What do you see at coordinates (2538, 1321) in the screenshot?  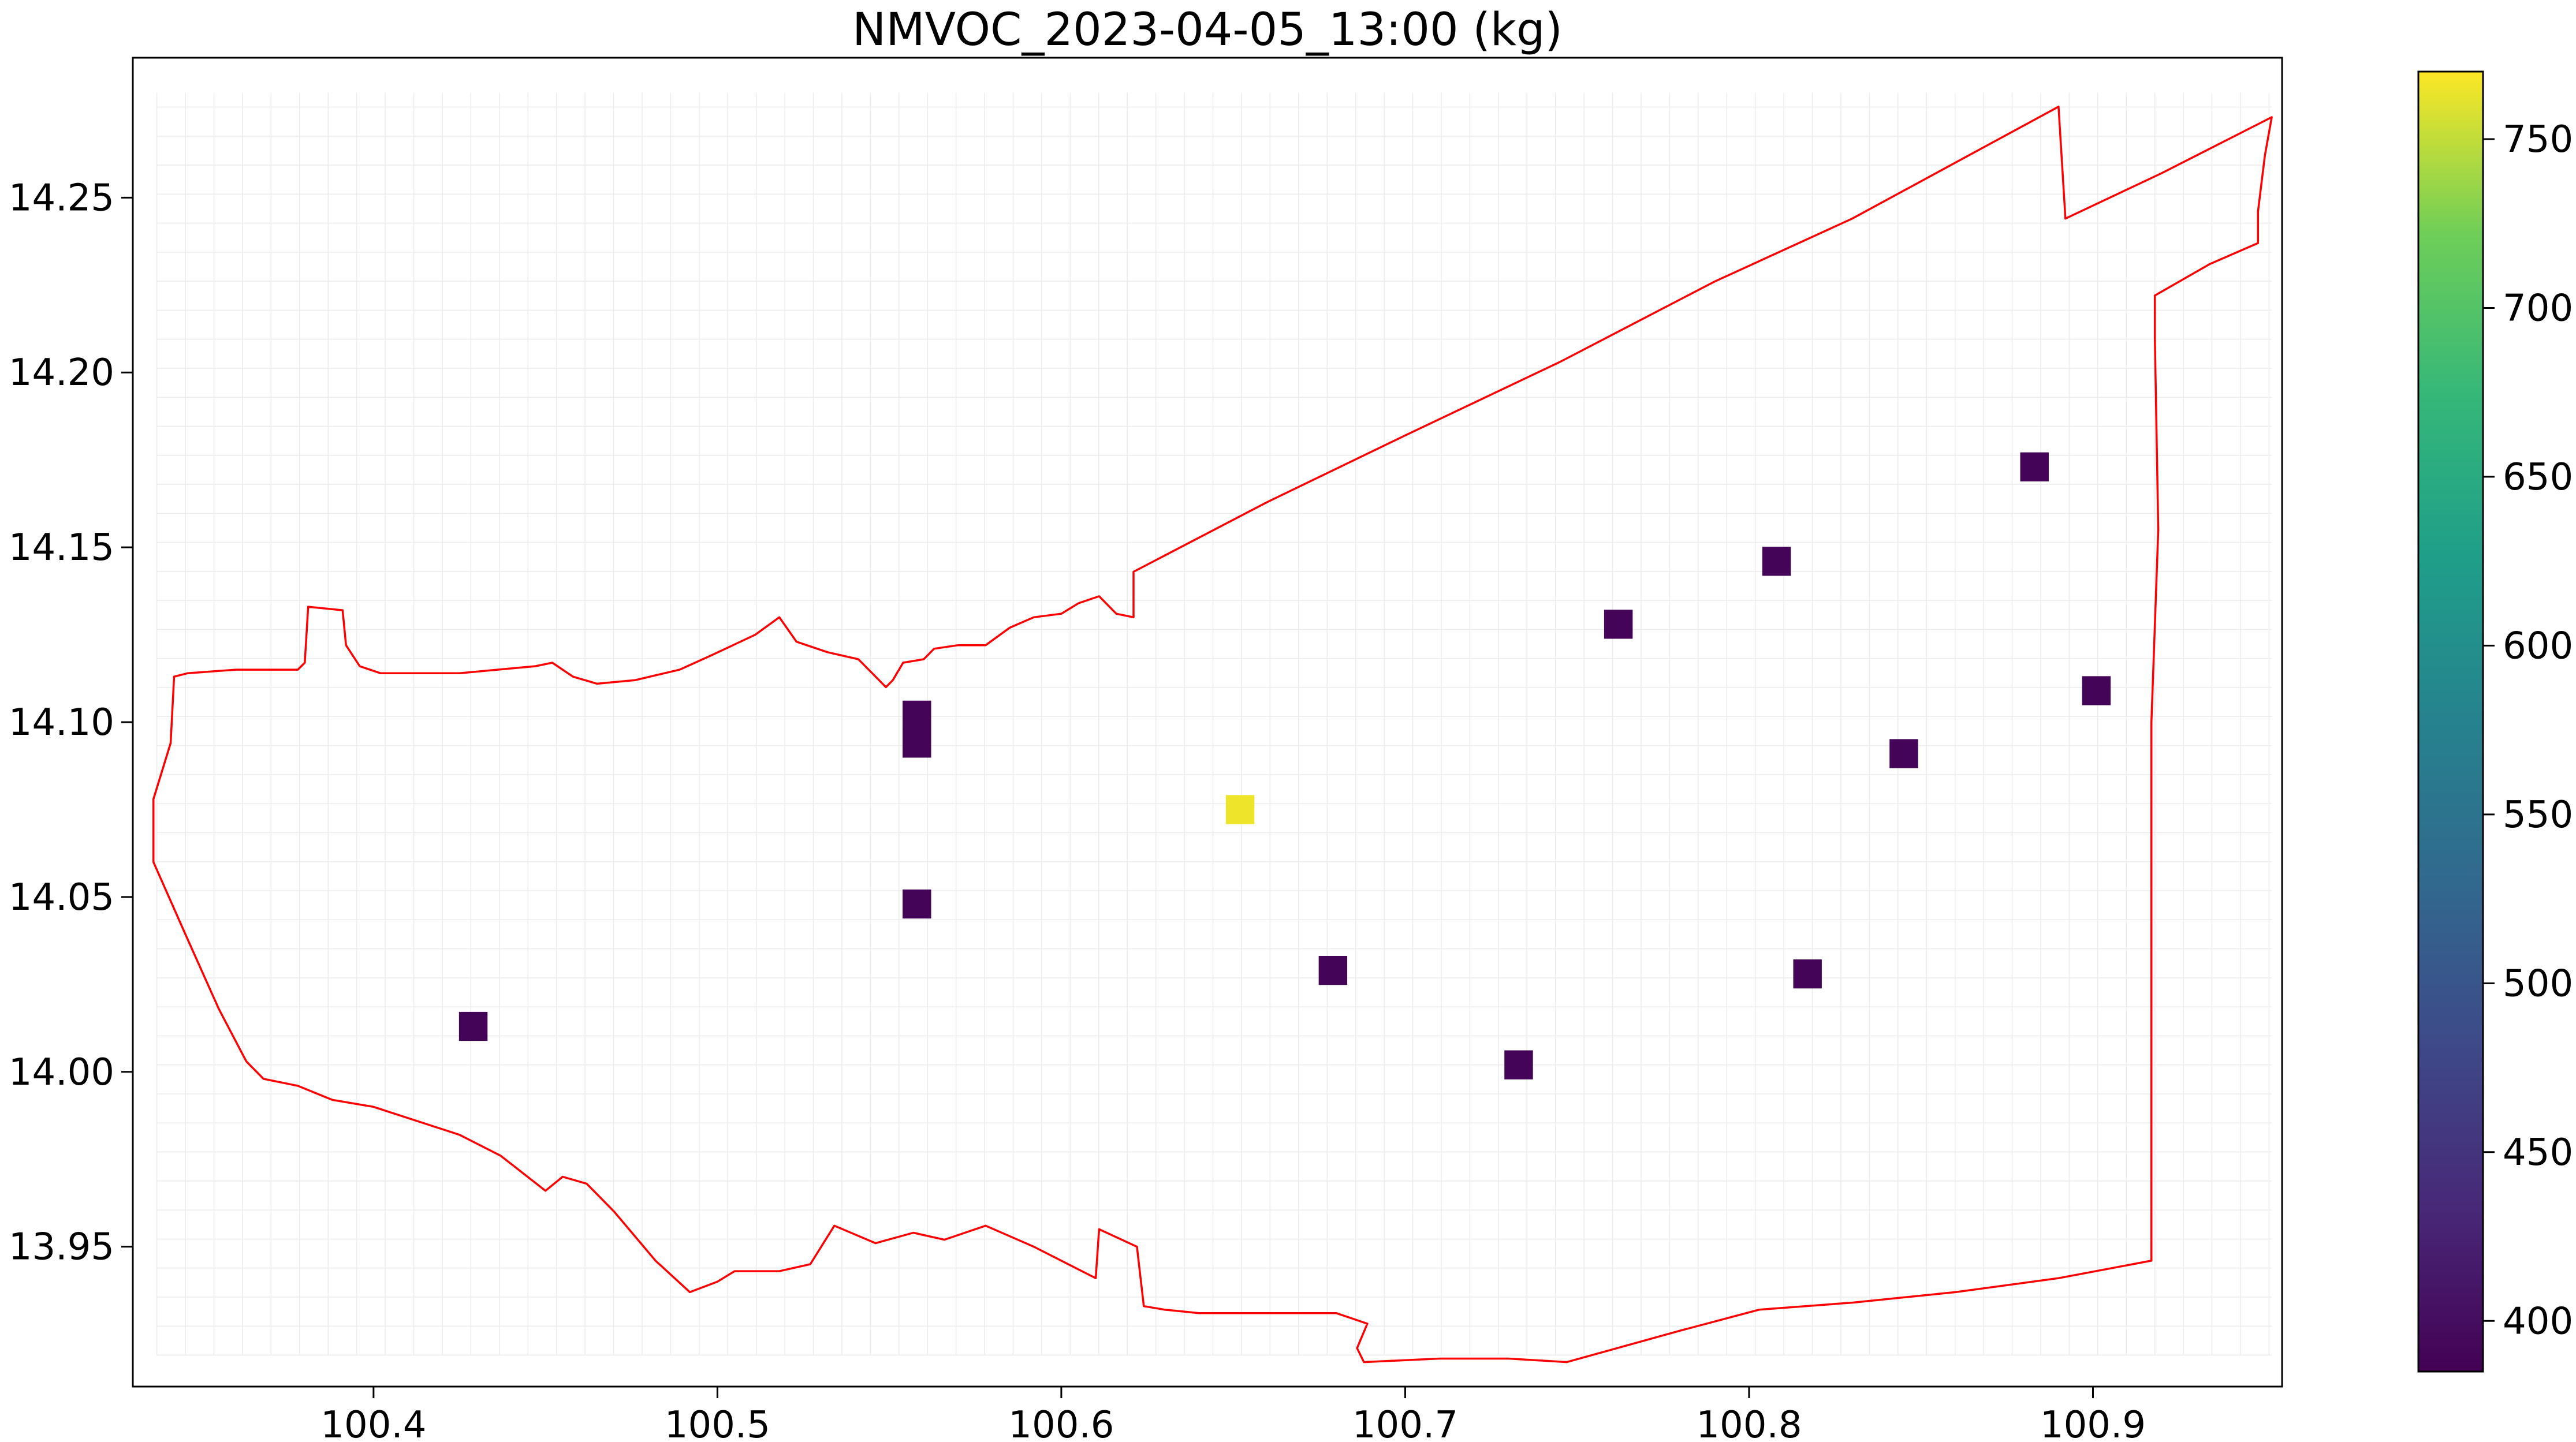 I see `colorbar-tick-label: 400` at bounding box center [2538, 1321].